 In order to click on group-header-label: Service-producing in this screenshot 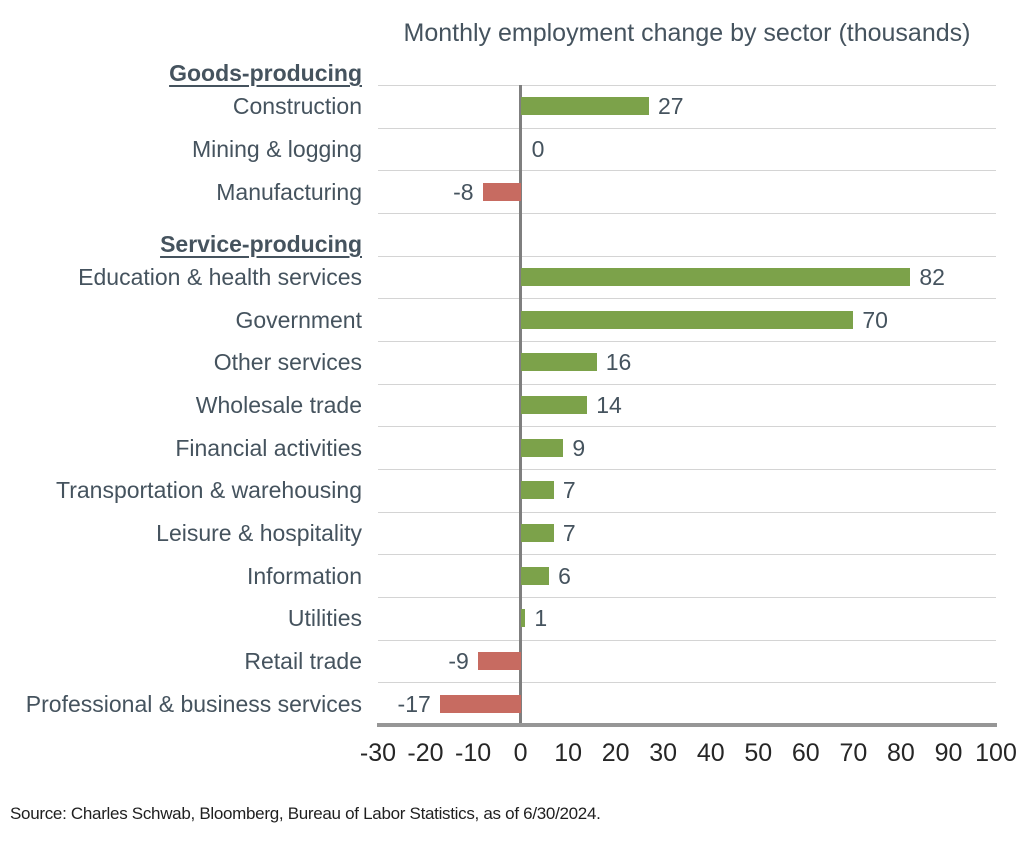, I will do `click(181, 244)`.